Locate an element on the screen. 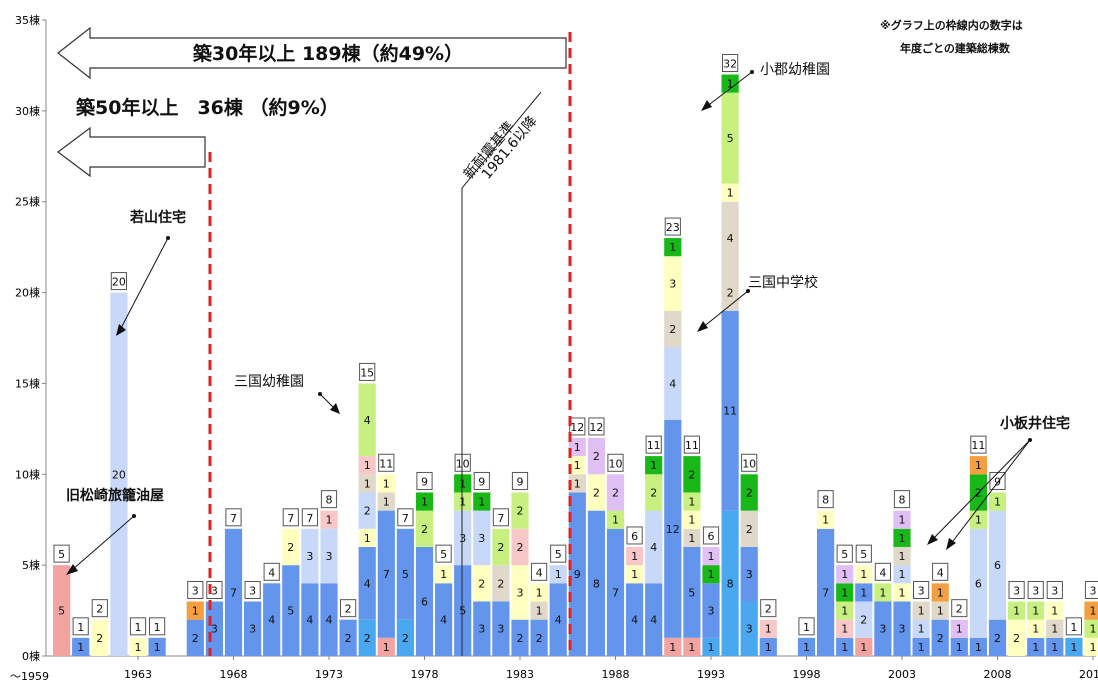 This screenshot has height=682, width=1098. x-tick-label: 2008 is located at coordinates (998, 674).